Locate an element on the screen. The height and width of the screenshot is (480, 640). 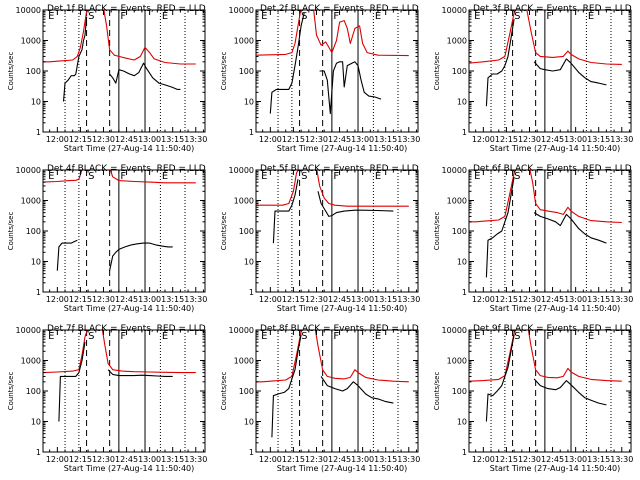
chart-title: Det 5f BLACK = Events, RED = LLD is located at coordinates (339, 169).